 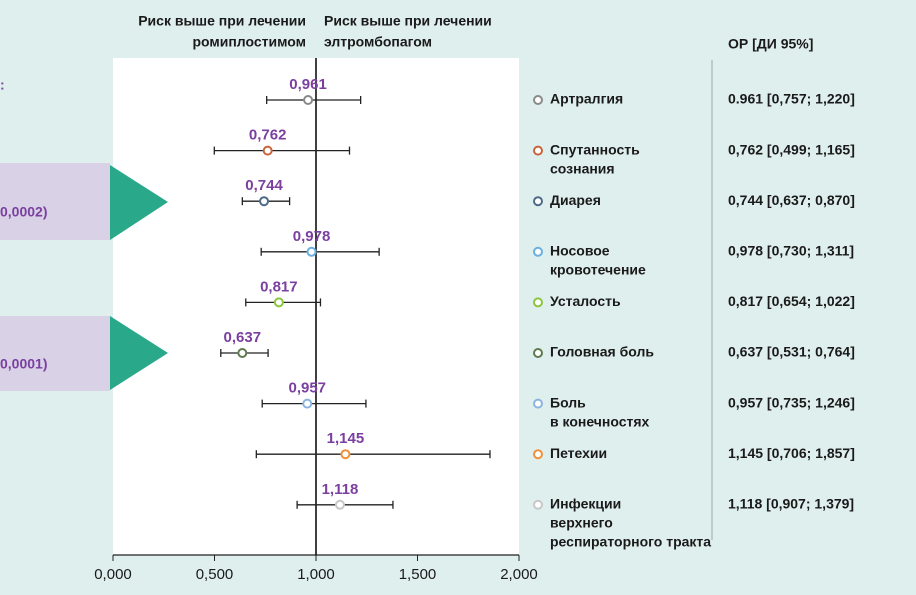 What do you see at coordinates (630, 542) in the screenshot?
I see `category-label: респираторного тракта` at bounding box center [630, 542].